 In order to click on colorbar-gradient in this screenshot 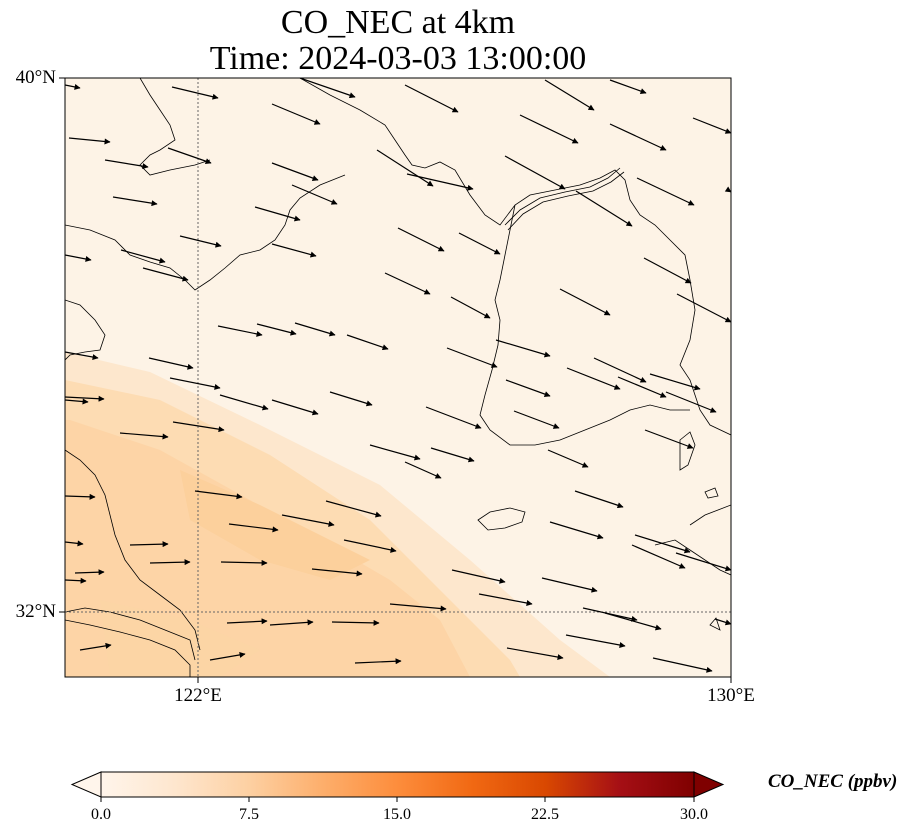, I will do `click(397, 784)`.